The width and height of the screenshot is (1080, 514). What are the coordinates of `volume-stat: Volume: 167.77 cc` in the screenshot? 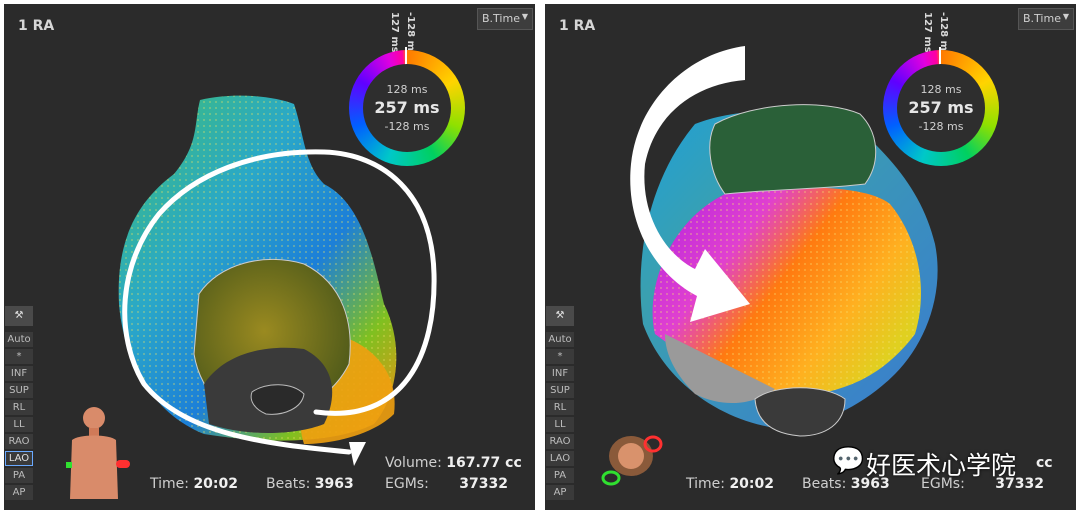 It's located at (453, 463).